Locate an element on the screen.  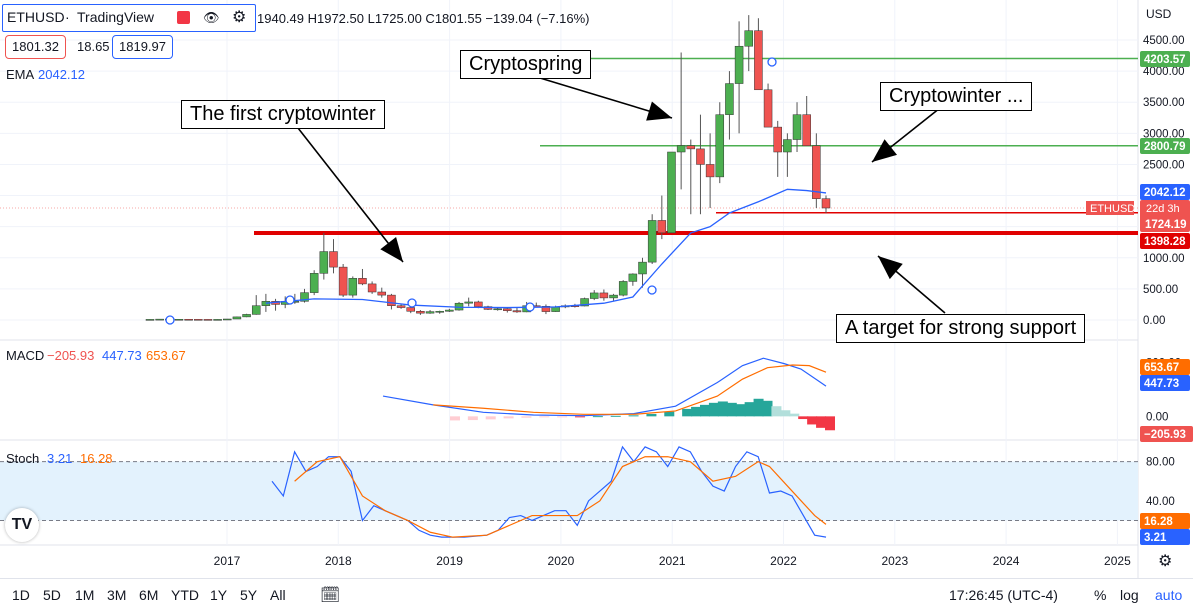
event-marker is located at coordinates (652, 290).